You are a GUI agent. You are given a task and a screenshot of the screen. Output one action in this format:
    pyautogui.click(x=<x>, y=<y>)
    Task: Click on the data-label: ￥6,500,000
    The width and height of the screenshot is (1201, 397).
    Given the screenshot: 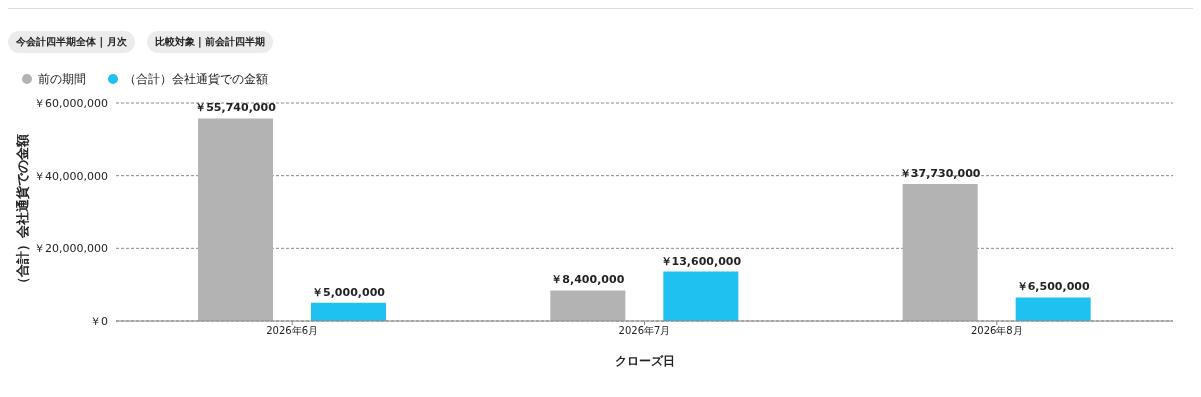 What is the action you would take?
    pyautogui.click(x=1053, y=287)
    